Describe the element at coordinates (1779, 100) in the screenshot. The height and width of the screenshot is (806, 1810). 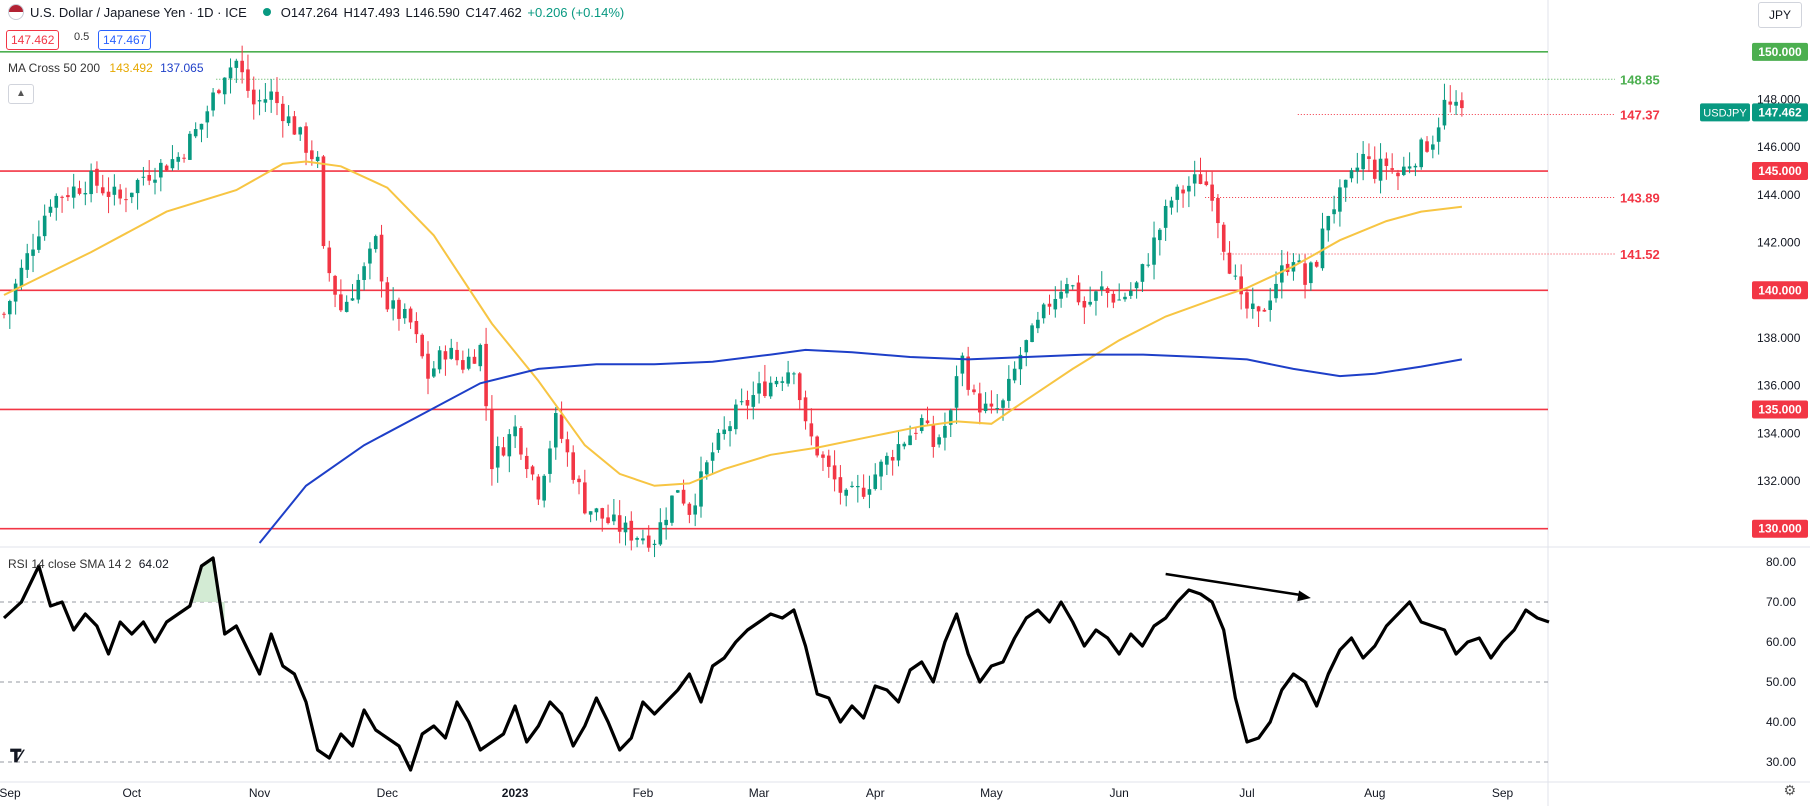
I see `price-axis-label: 148.000` at that location.